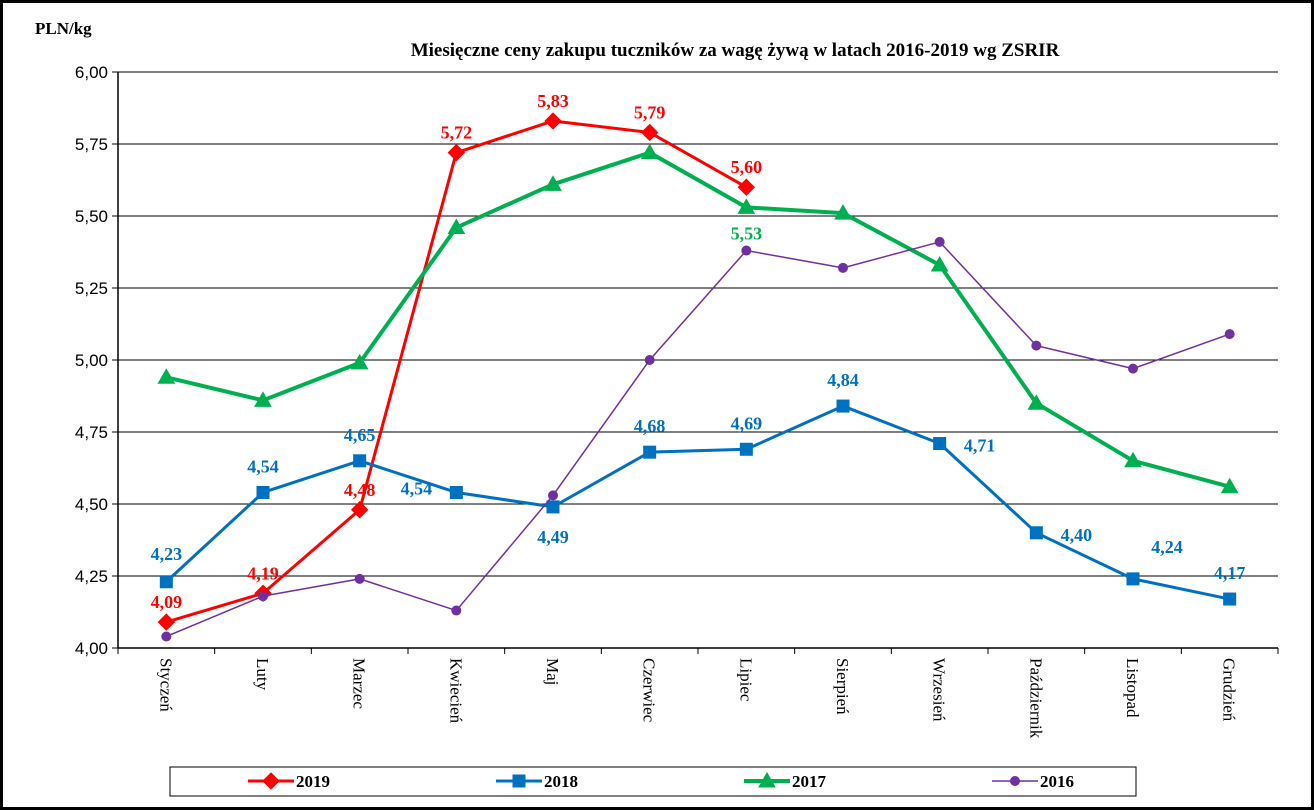  What do you see at coordinates (91, 144) in the screenshot?
I see `y-tick-label: 5,75` at bounding box center [91, 144].